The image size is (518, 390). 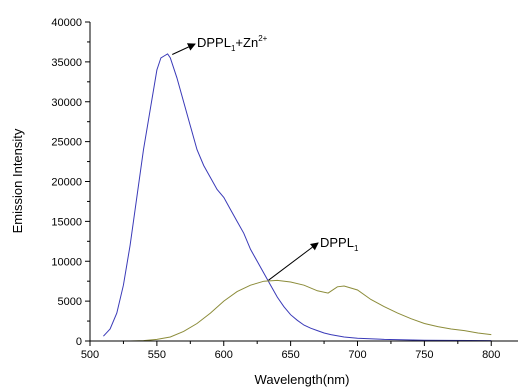 What do you see at coordinates (157, 355) in the screenshot?
I see `x-tick-label: 550` at bounding box center [157, 355].